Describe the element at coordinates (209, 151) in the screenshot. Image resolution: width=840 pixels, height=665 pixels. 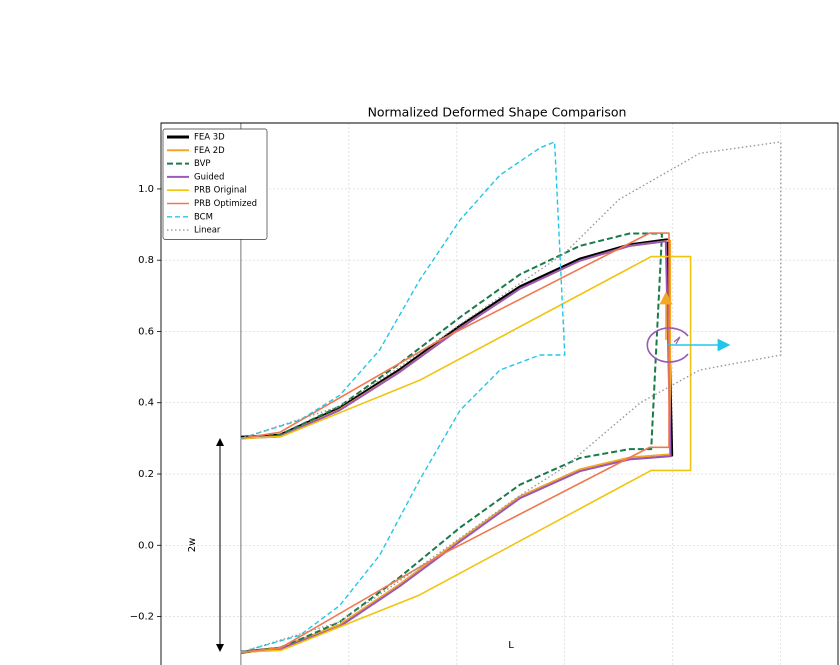
I see `legend-label: FEA 2D` at that location.